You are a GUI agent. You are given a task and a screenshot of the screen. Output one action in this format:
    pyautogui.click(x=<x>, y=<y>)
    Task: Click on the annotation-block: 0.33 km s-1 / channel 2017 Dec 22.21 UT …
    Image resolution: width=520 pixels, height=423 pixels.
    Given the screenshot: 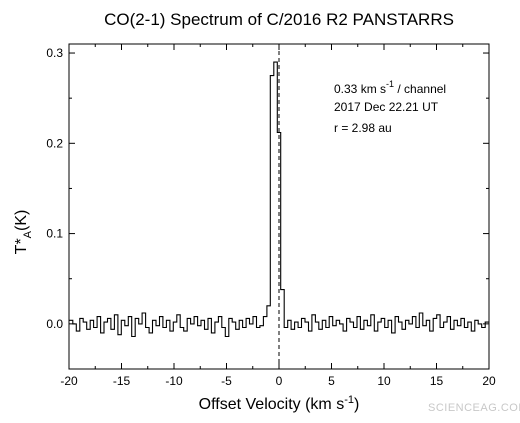 What is the action you would take?
    pyautogui.click(x=390, y=107)
    